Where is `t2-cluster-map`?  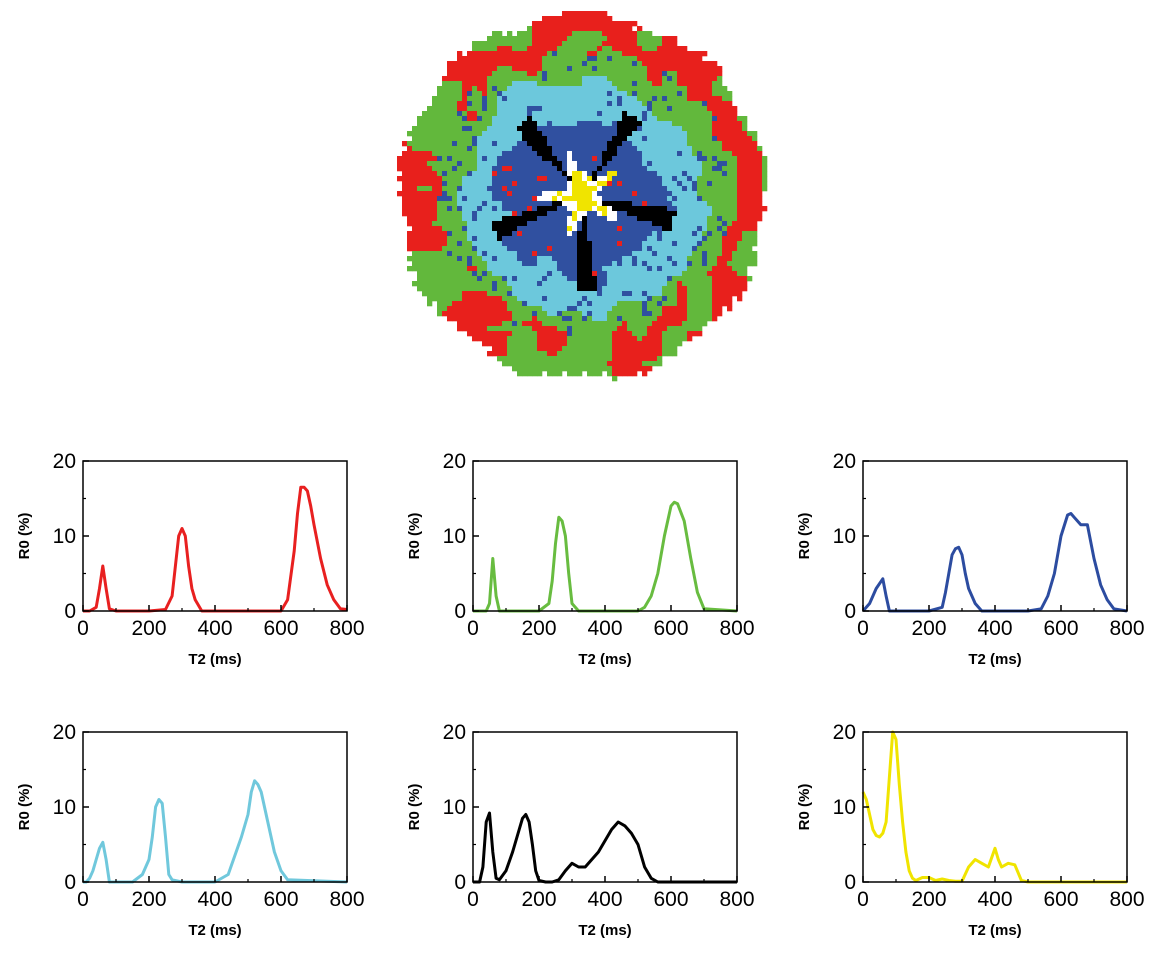 t2-cluster-map is located at coordinates (582, 196).